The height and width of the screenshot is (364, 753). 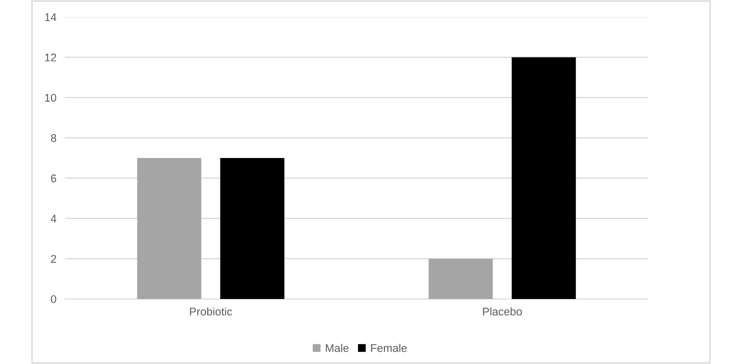 What do you see at coordinates (211, 311) in the screenshot?
I see `x-tick-label: Probiotic` at bounding box center [211, 311].